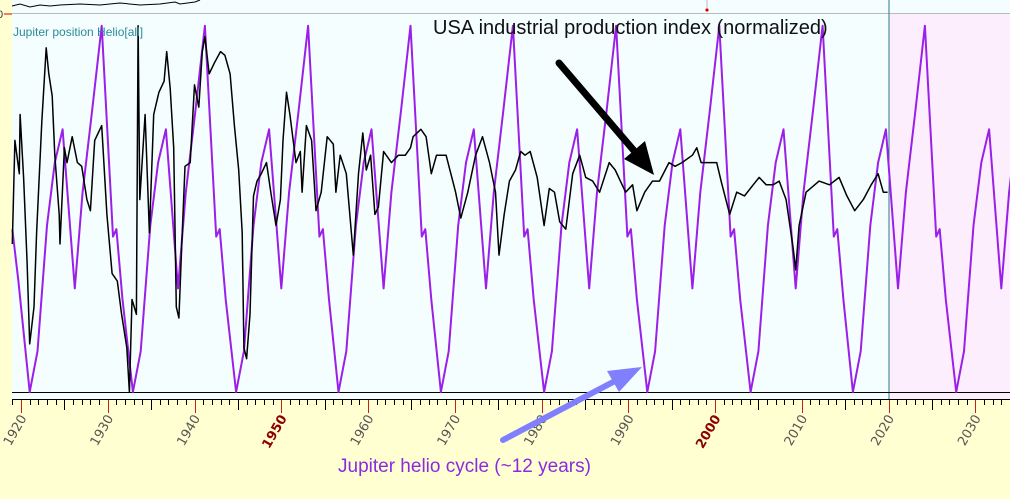  Describe the element at coordinates (78, 32) in the screenshot. I see `panel-label: Jupiter position Helio[all]` at that location.